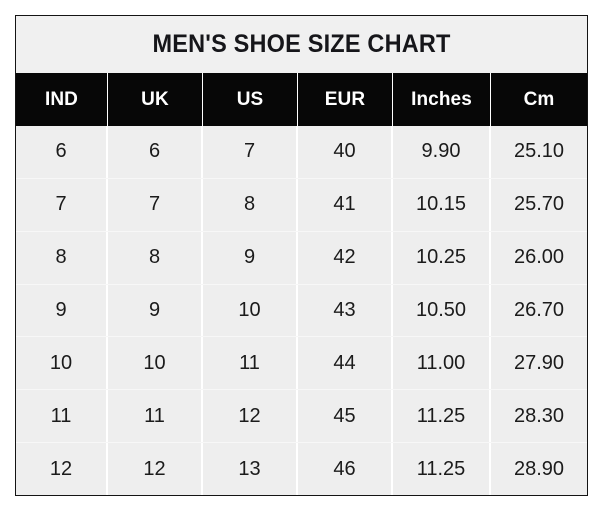  What do you see at coordinates (62, 416) in the screenshot?
I see `cell-ind: 11` at bounding box center [62, 416].